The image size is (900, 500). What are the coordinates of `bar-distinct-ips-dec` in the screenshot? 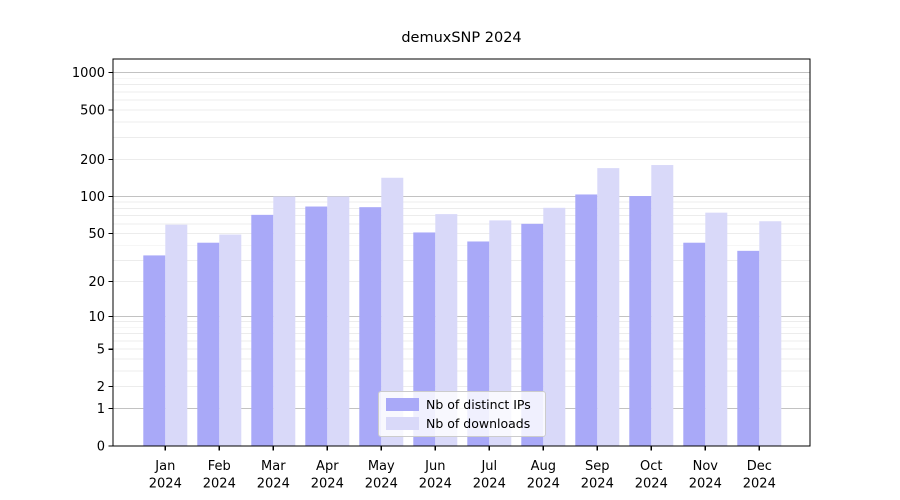 It's located at (748, 348).